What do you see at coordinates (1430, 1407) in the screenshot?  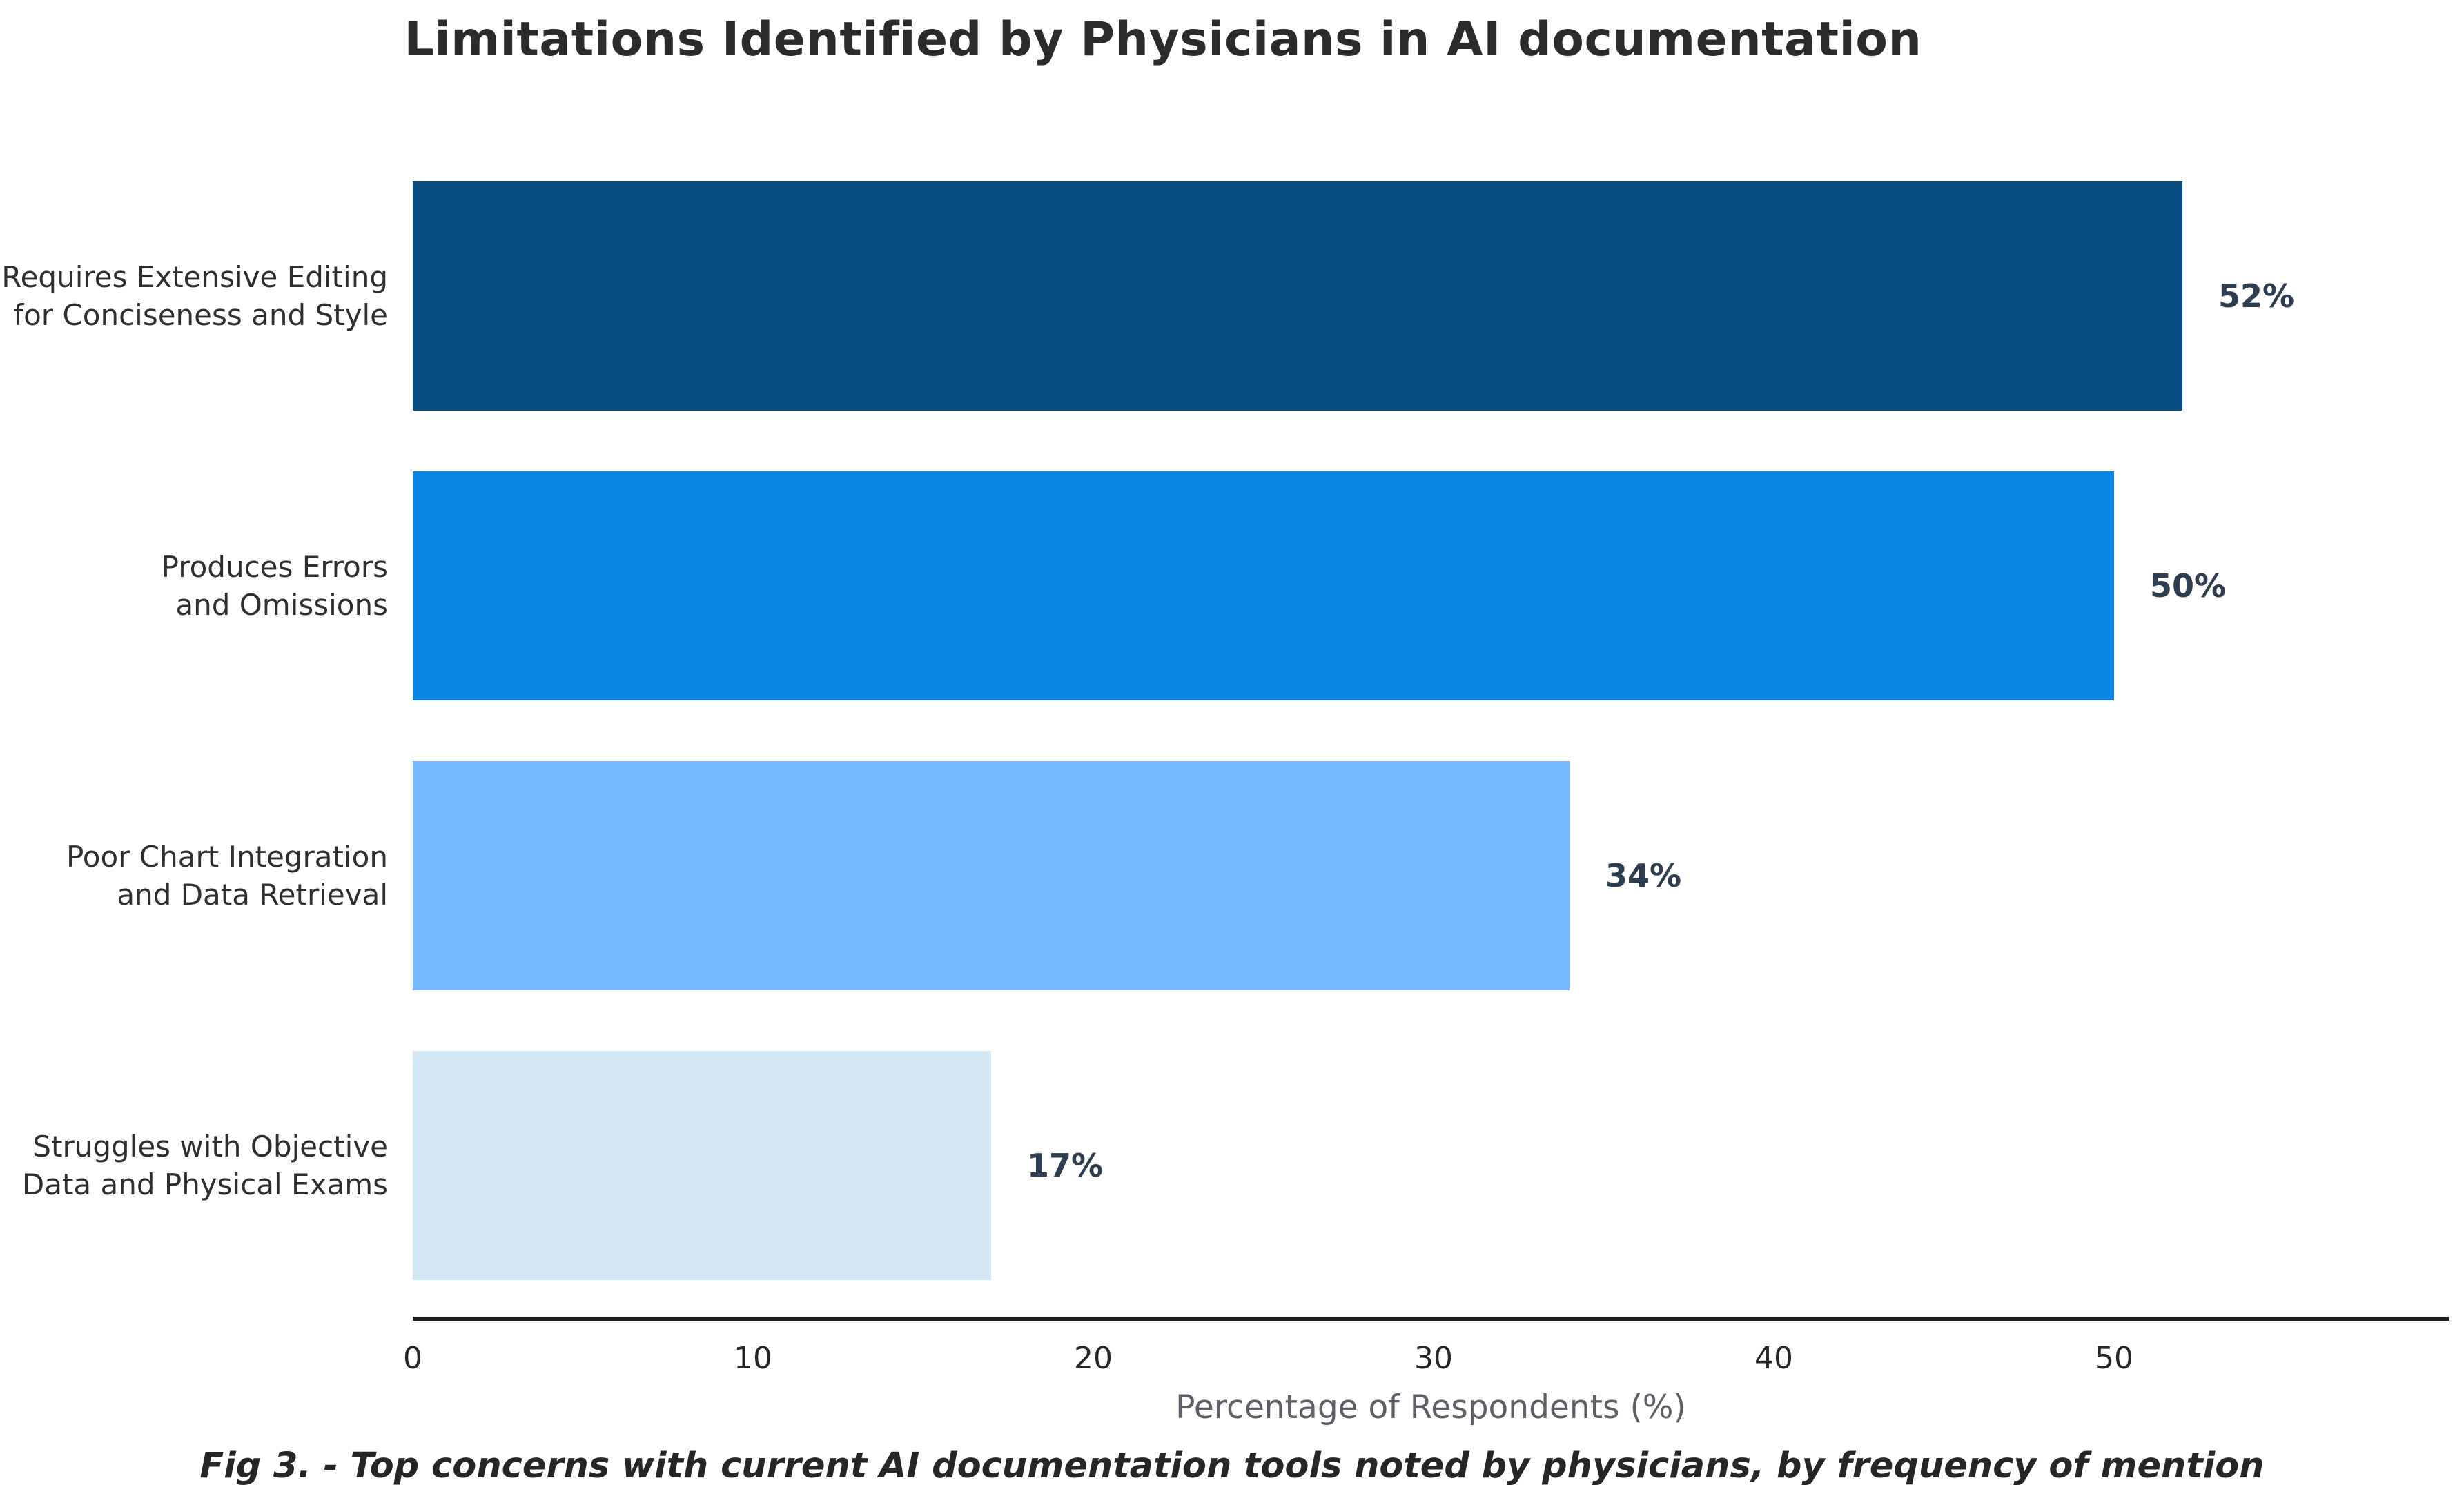 I see `x-axis-title: Percentage of Respondents (%)` at bounding box center [1430, 1407].